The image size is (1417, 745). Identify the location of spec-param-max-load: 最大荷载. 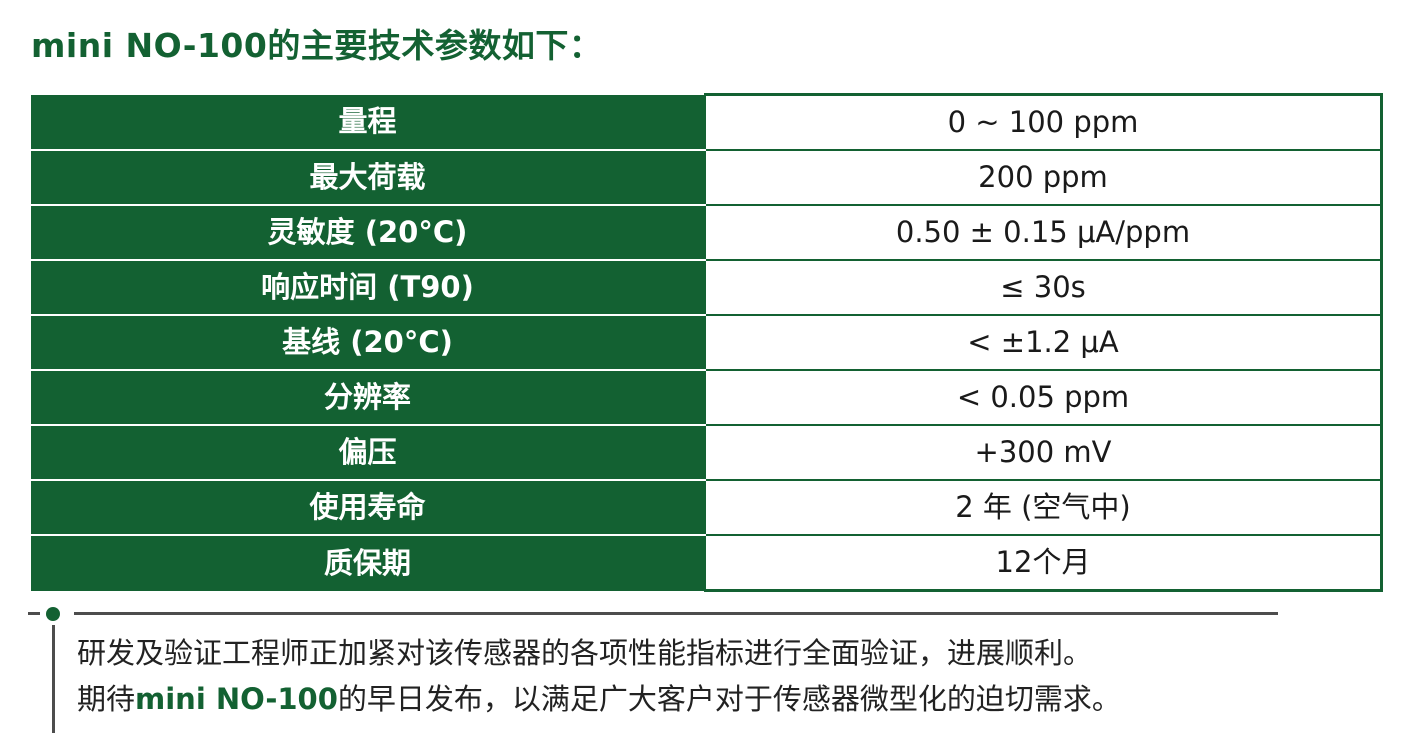
(368, 177).